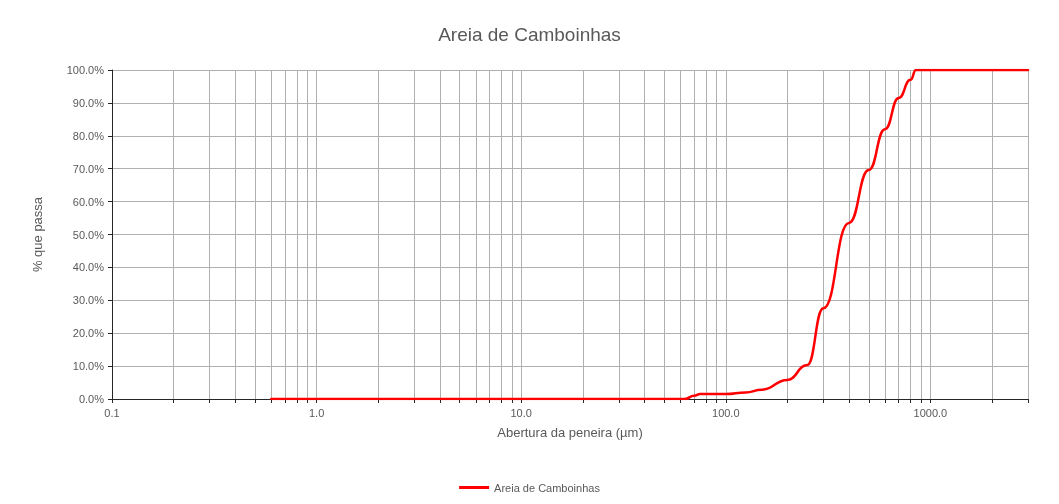 This screenshot has width=1059, height=504. I want to click on x-tick-label: 1.0, so click(316, 412).